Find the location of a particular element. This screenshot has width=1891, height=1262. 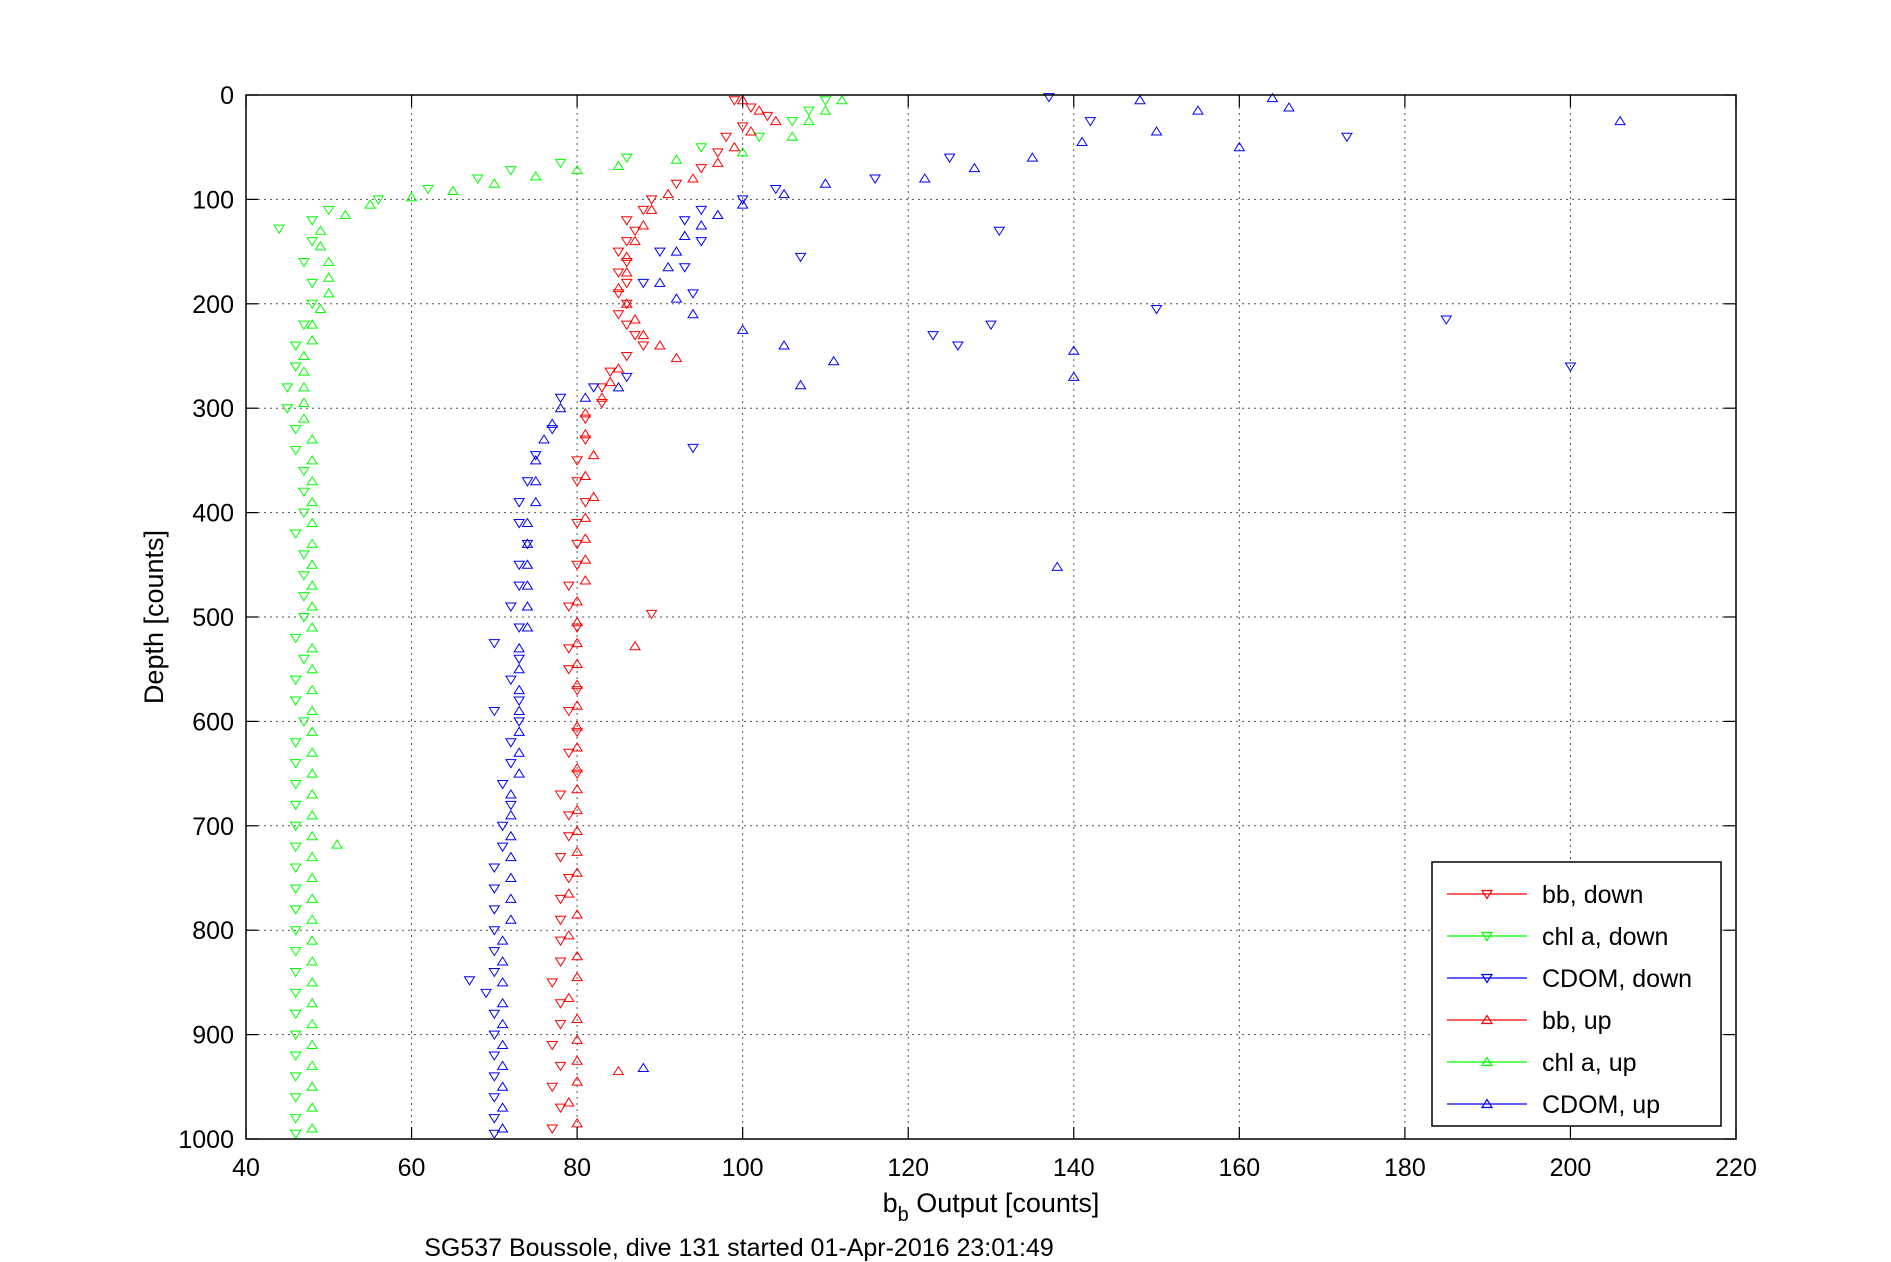

x-tick-label: 200 is located at coordinates (1571, 1168).